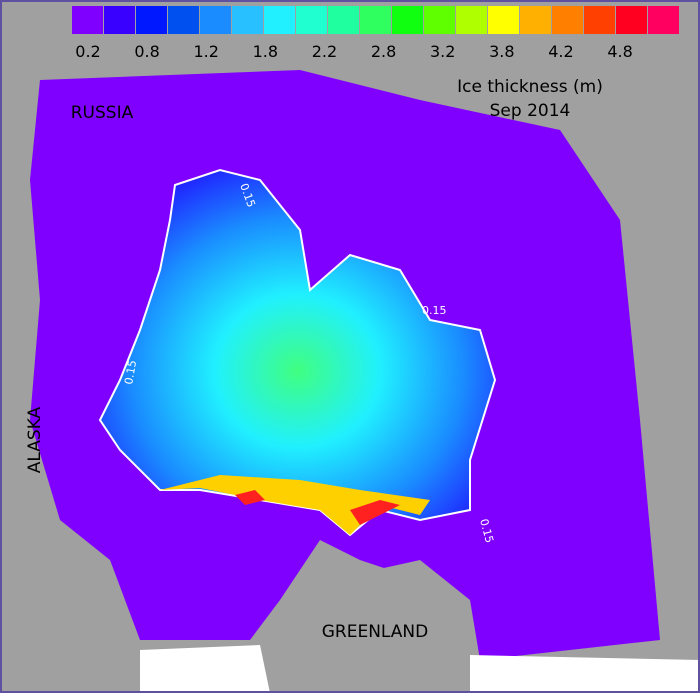 This screenshot has height=697, width=700. What do you see at coordinates (619, 51) in the screenshot?
I see `colorbar-label: 4.8` at bounding box center [619, 51].